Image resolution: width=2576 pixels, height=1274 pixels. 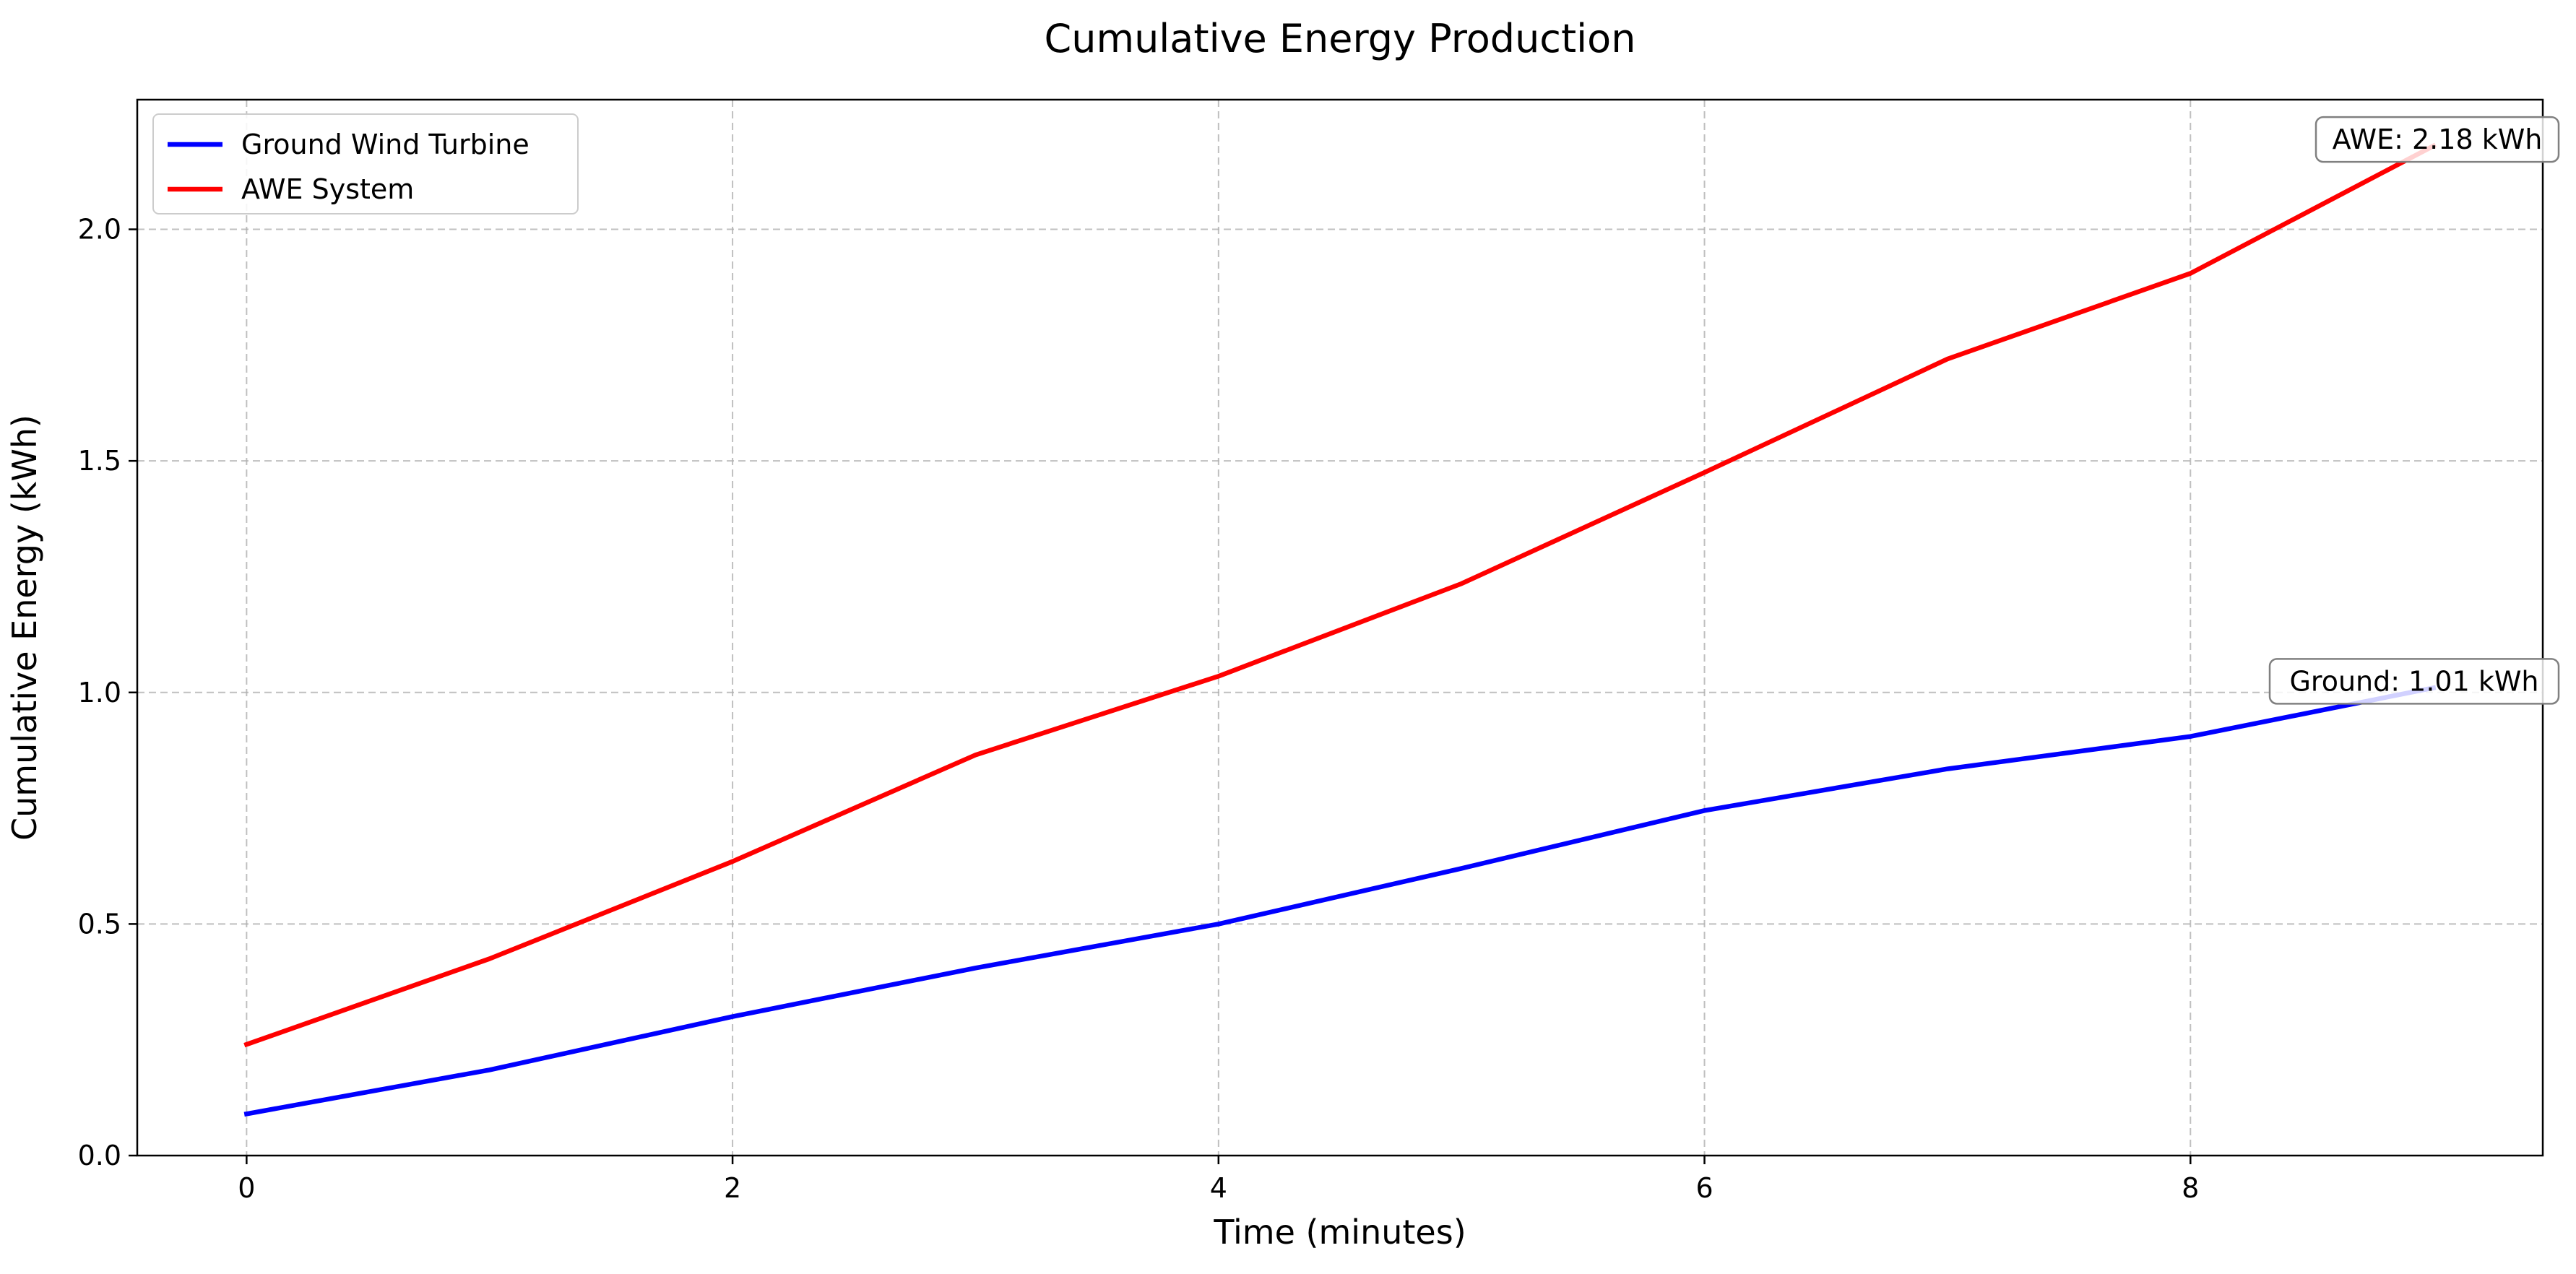 I want to click on legend-box, so click(x=365, y=163).